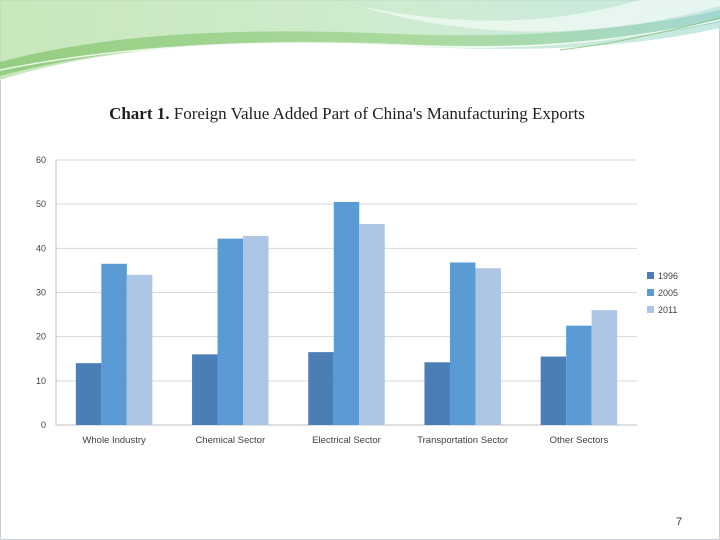 The width and height of the screenshot is (720, 540). Describe the element at coordinates (462, 440) in the screenshot. I see `x-tick-label: Transportation Sector` at that location.